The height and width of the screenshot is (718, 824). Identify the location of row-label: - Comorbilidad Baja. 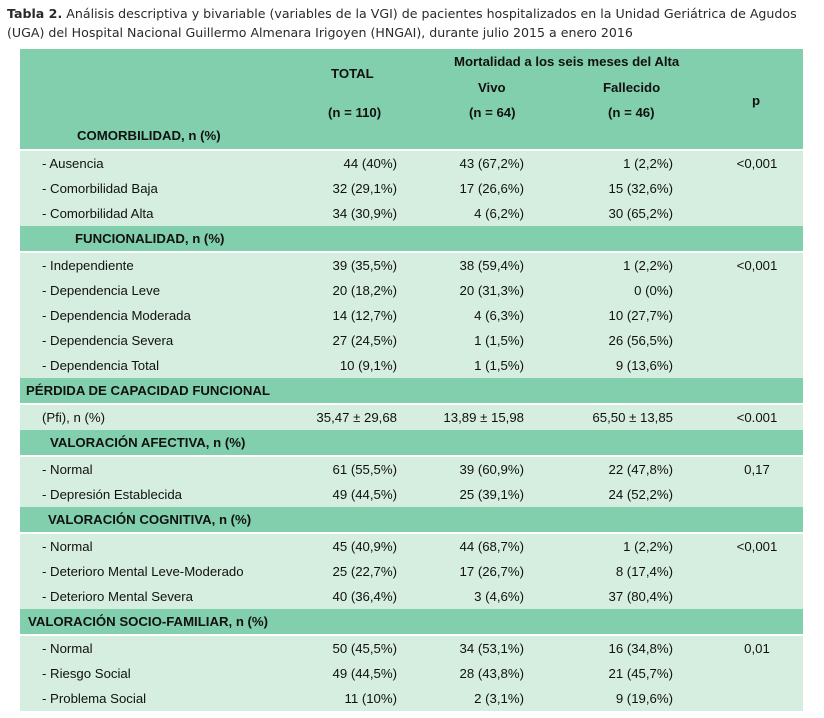
(100, 188).